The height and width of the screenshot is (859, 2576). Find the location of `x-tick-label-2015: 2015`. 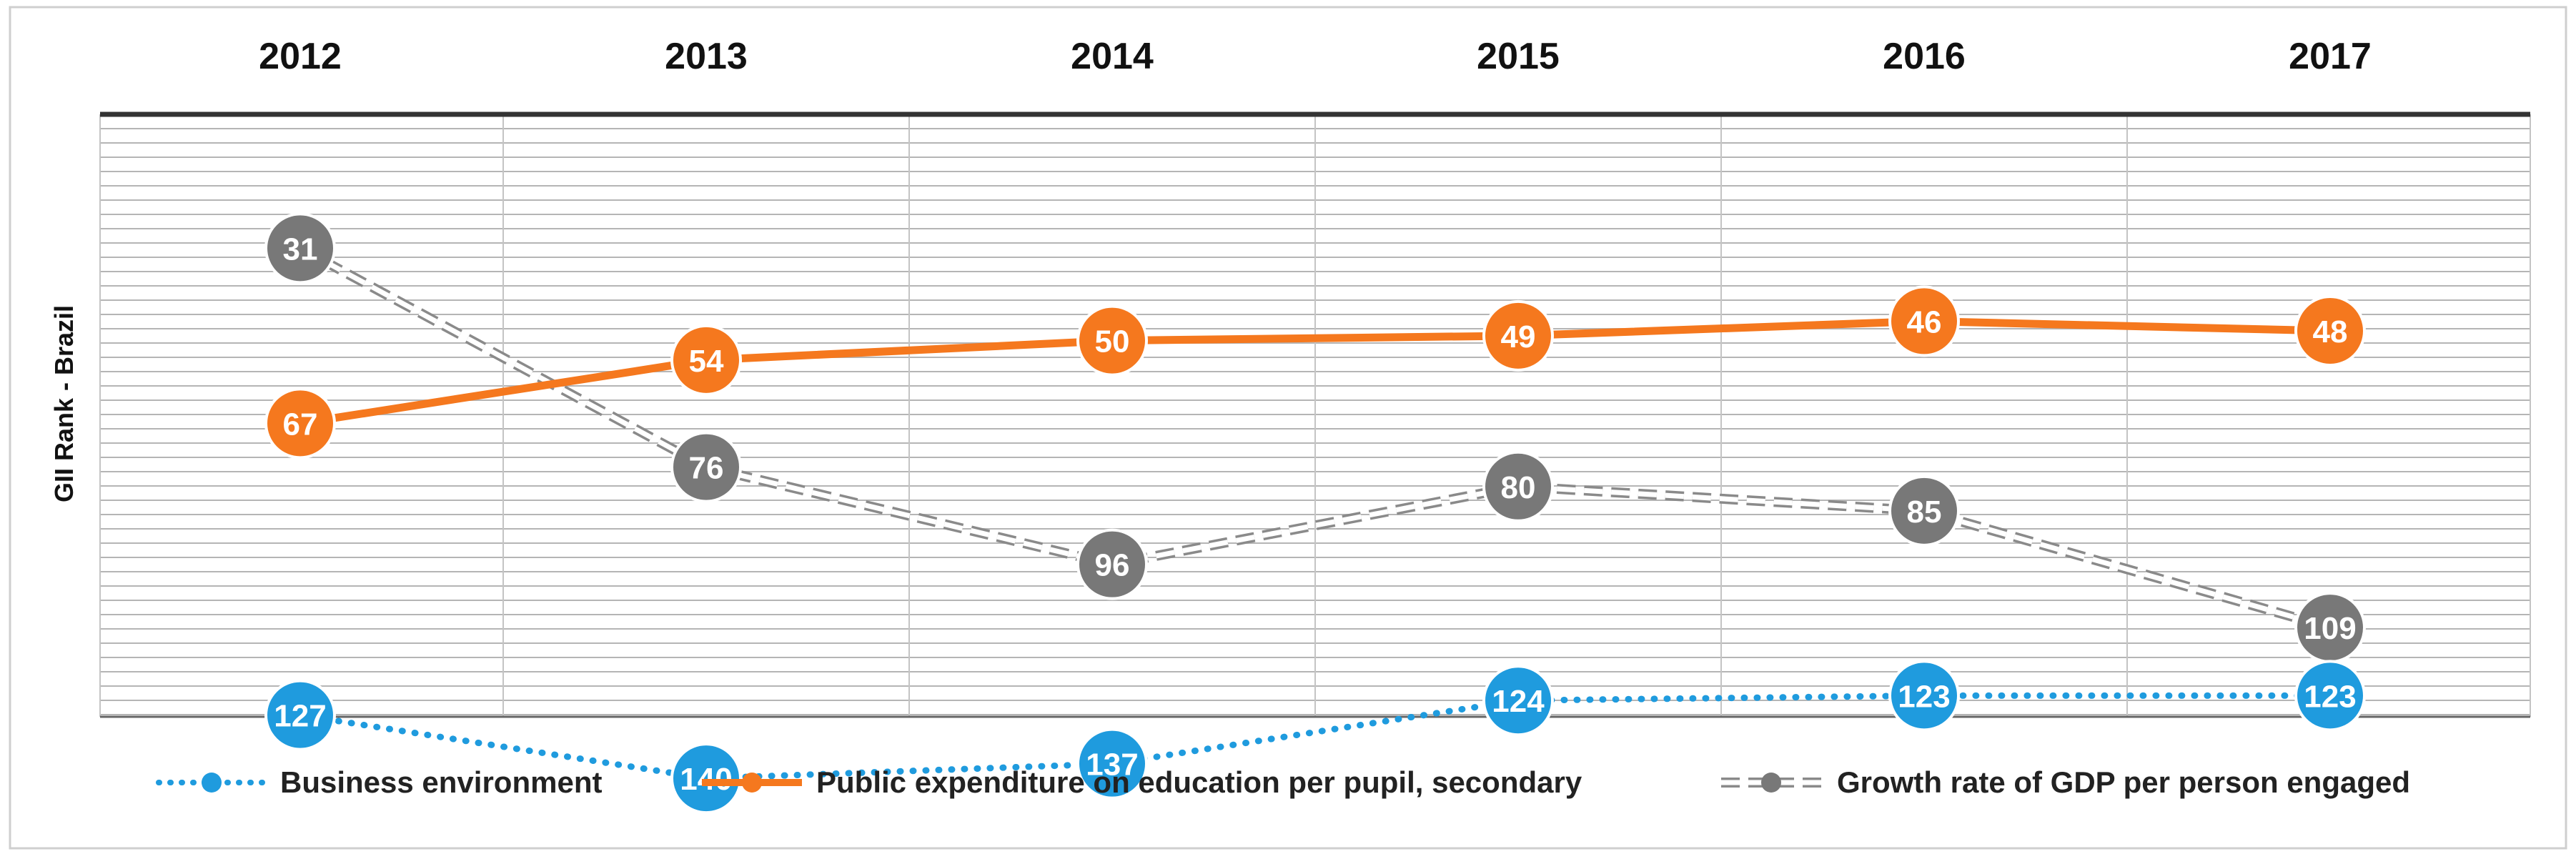

x-tick-label-2015: 2015 is located at coordinates (1518, 57).